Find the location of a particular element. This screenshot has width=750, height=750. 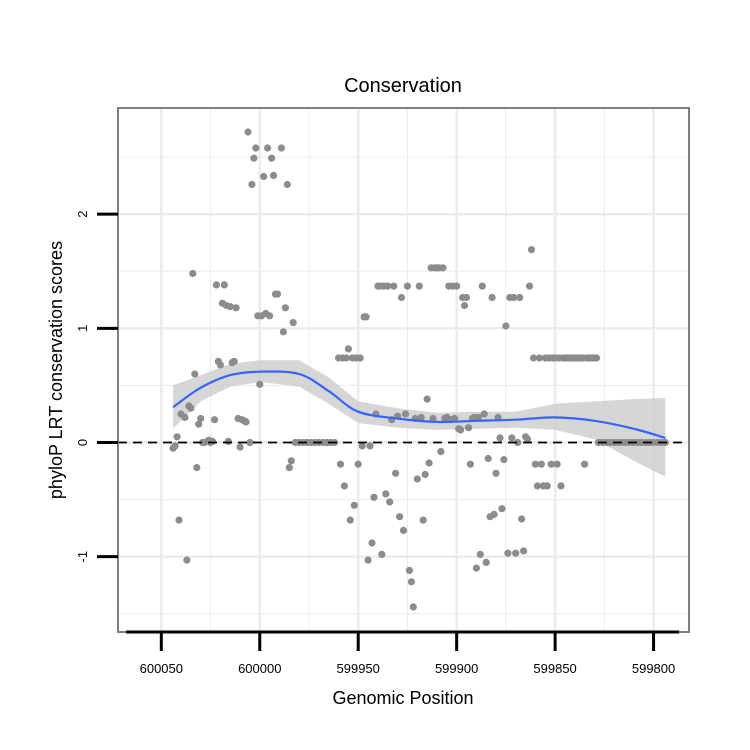

y-axis-title: phyloP LRT conservation scores is located at coordinates (56, 370).